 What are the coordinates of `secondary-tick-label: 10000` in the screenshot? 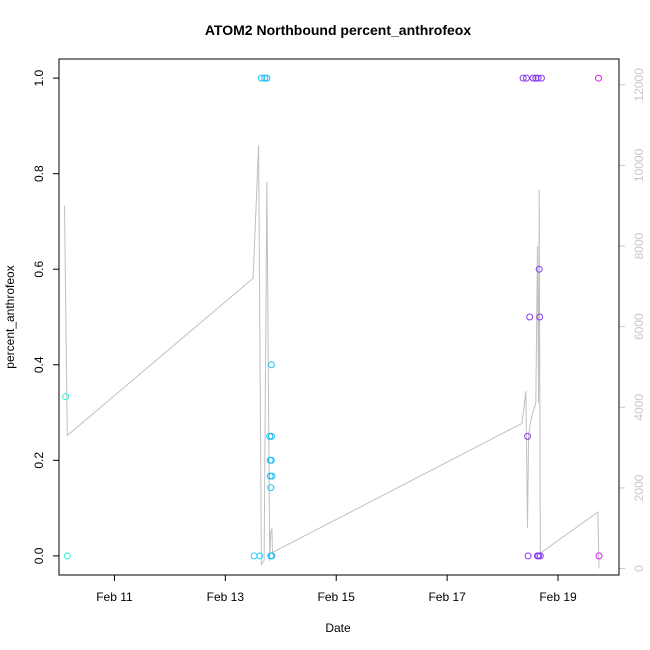 It's located at (639, 165).